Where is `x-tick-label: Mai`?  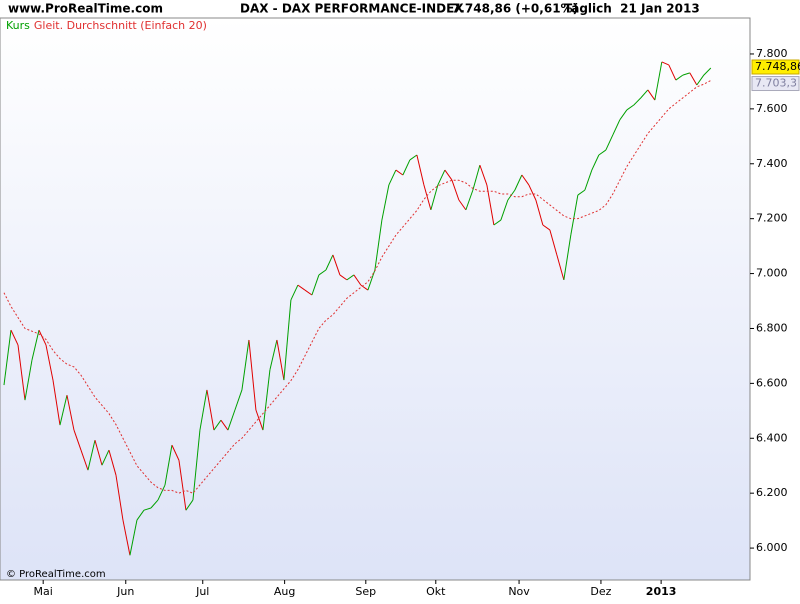 x-tick-label: Mai is located at coordinates (43, 591).